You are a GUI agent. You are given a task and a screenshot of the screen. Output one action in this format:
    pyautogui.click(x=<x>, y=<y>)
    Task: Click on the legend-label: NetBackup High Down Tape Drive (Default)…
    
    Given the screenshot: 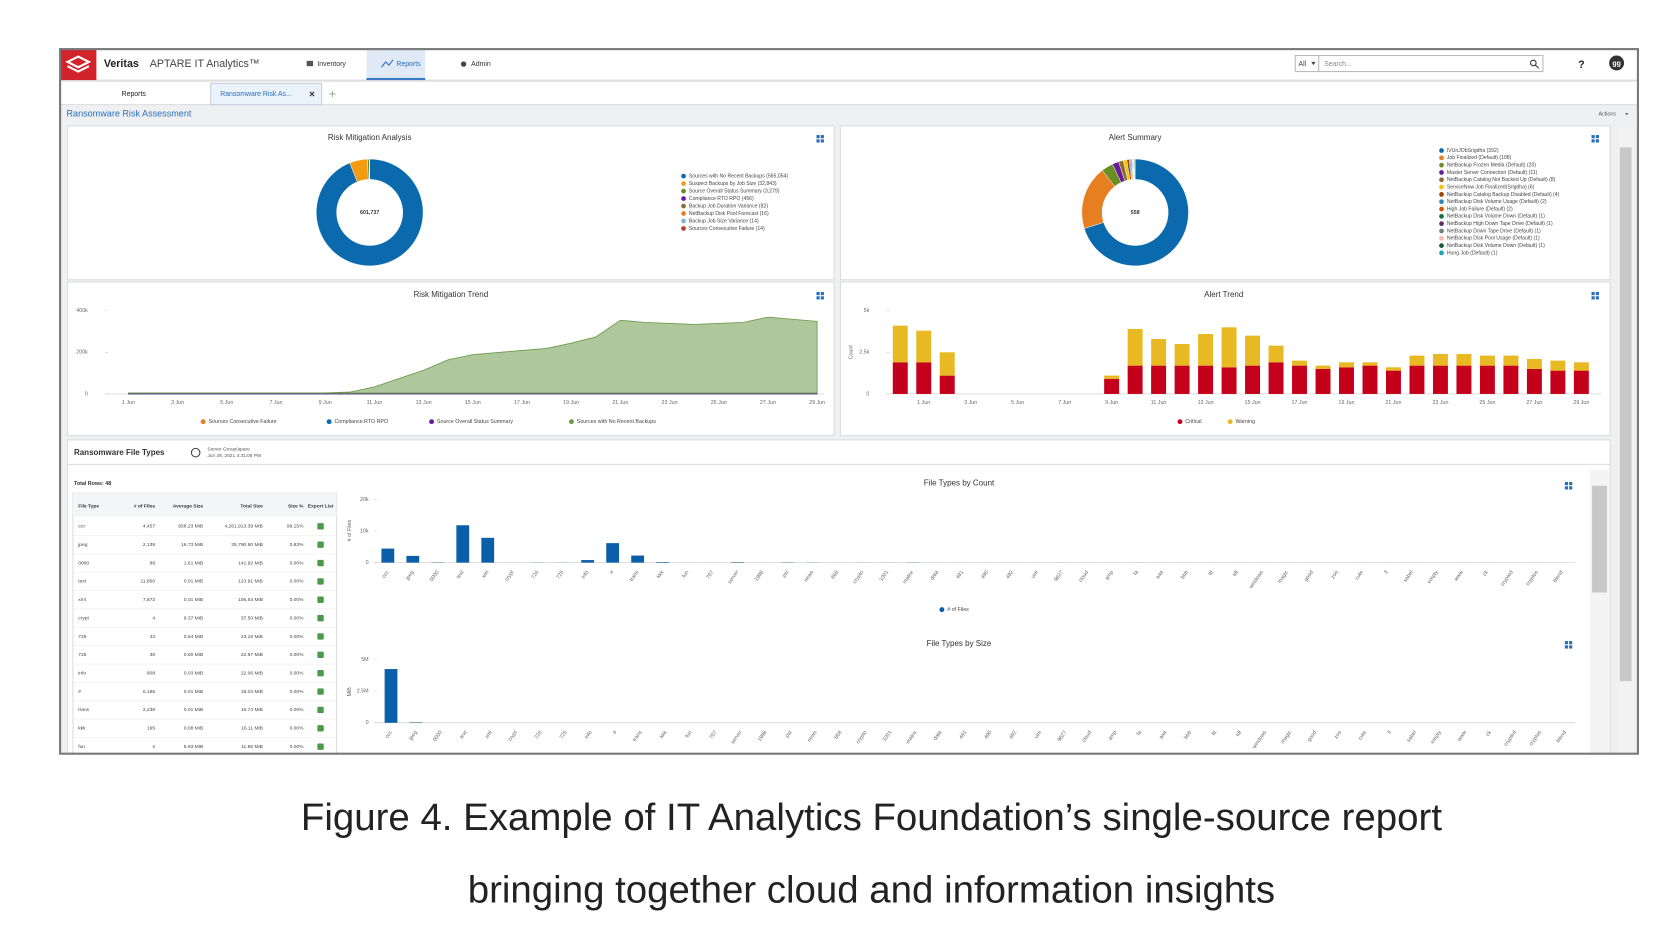 What is the action you would take?
    pyautogui.click(x=1500, y=224)
    